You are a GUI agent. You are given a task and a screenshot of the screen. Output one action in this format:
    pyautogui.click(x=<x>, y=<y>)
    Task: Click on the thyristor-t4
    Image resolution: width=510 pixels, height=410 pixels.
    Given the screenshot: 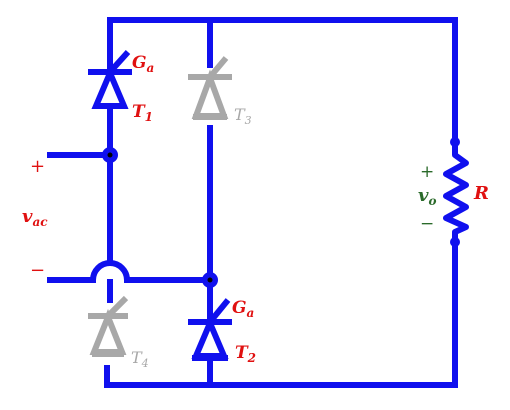 What is the action you would take?
    pyautogui.click(x=108, y=326)
    